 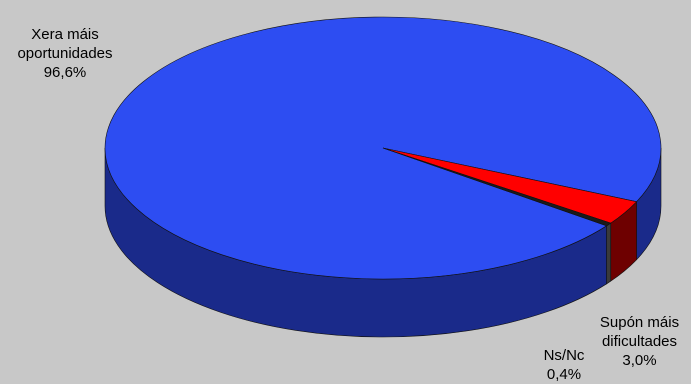 What do you see at coordinates (639, 341) in the screenshot?
I see `label-supon-mais-dificultades: Supón máis dificultades 3,0%` at bounding box center [639, 341].